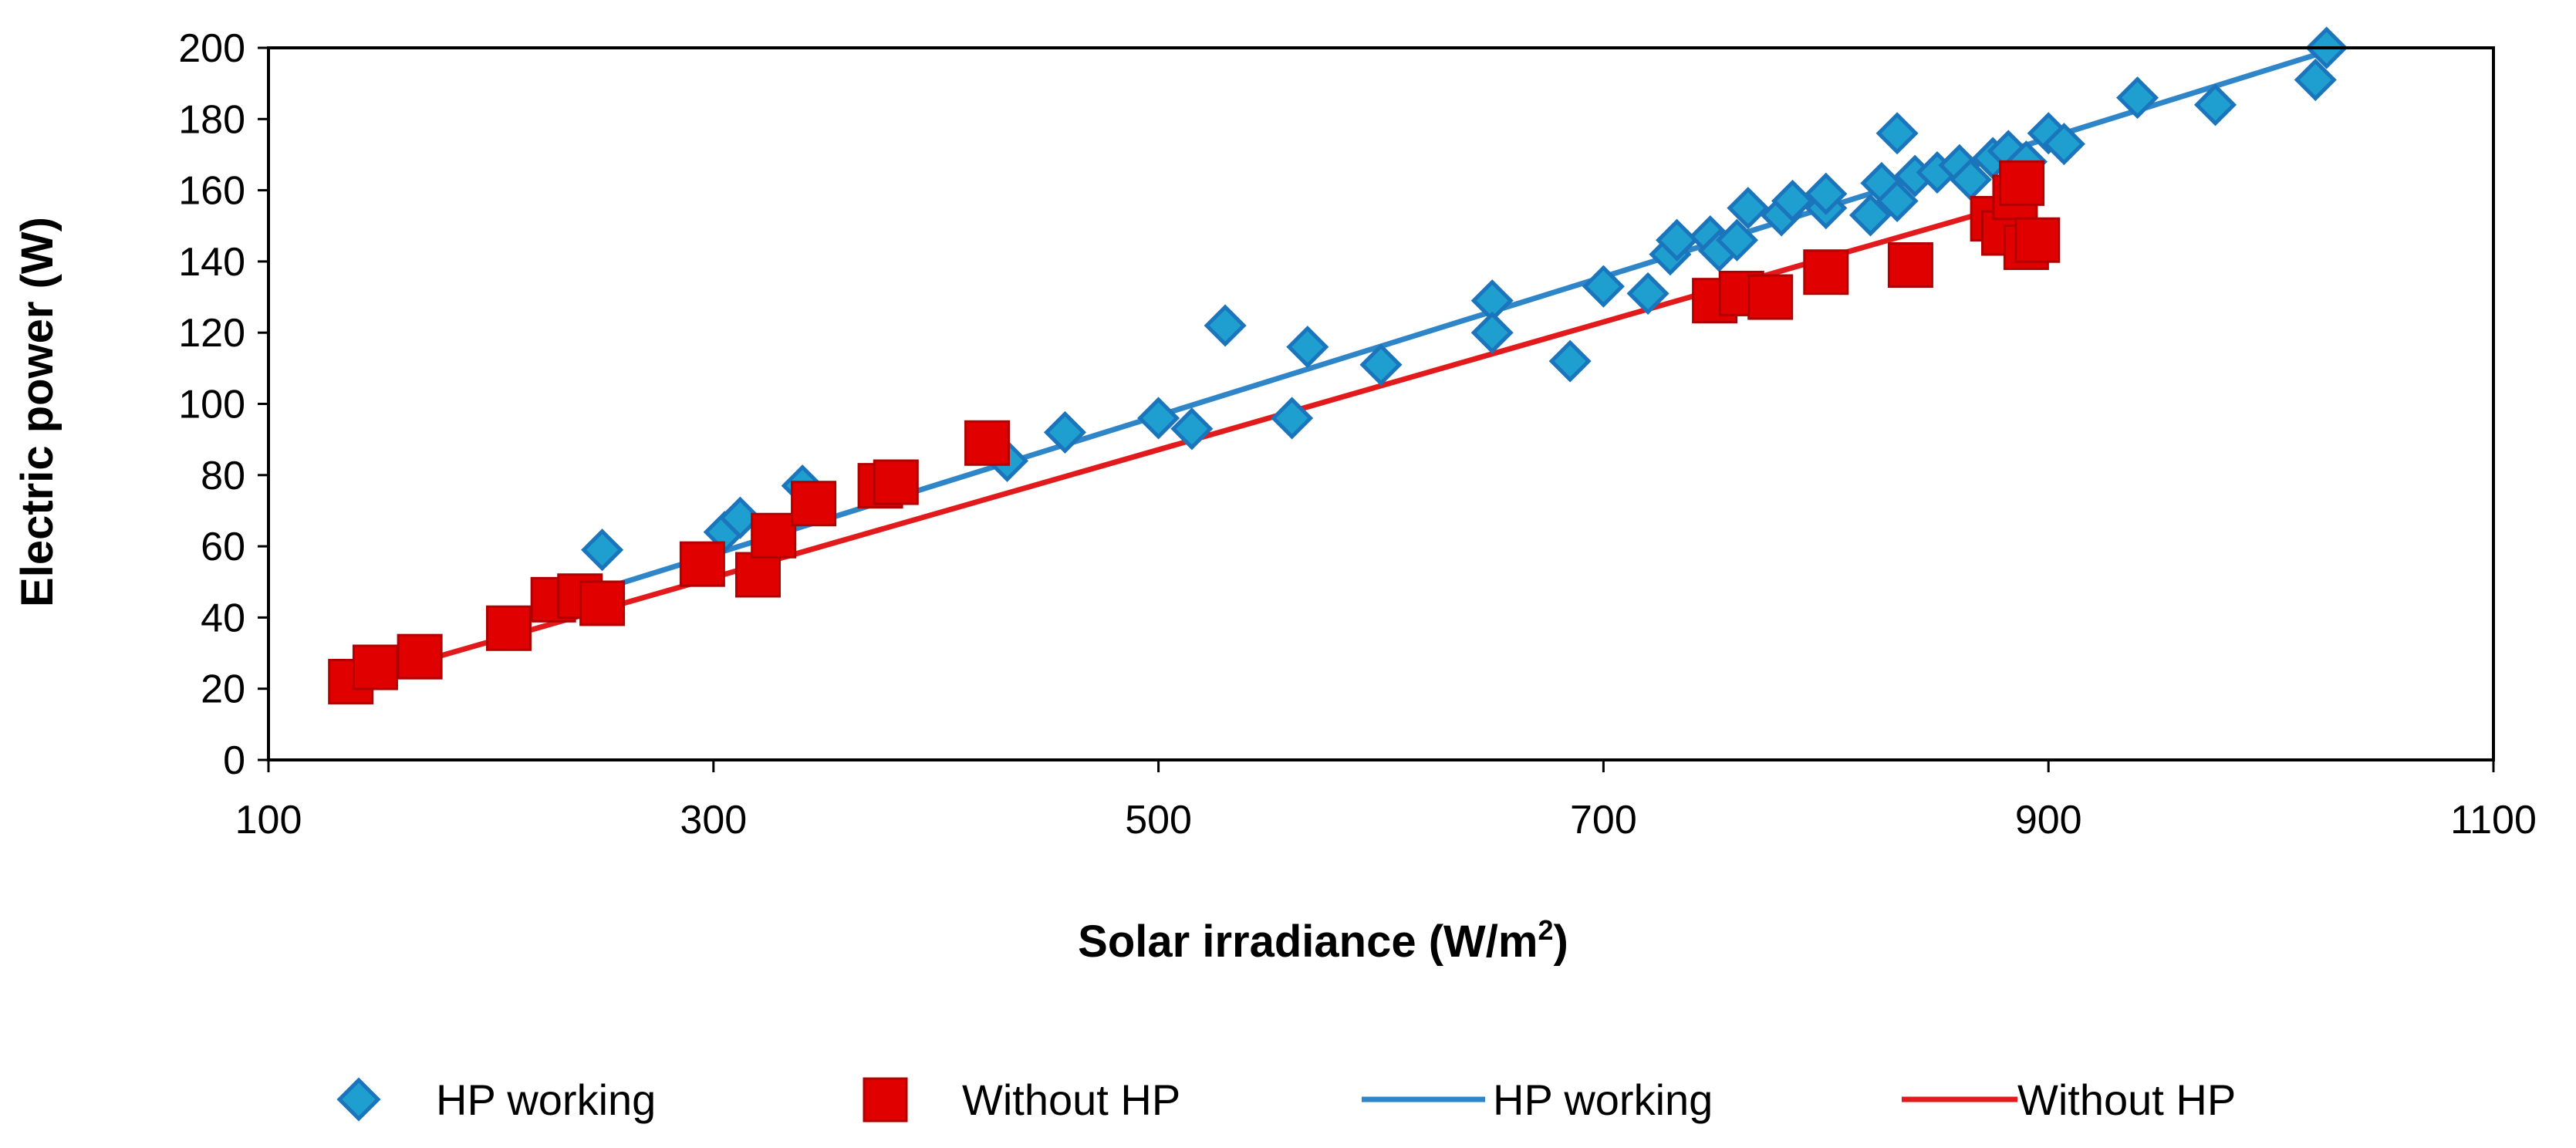  What do you see at coordinates (1603, 820) in the screenshot?
I see `x-tick-label: 700` at bounding box center [1603, 820].